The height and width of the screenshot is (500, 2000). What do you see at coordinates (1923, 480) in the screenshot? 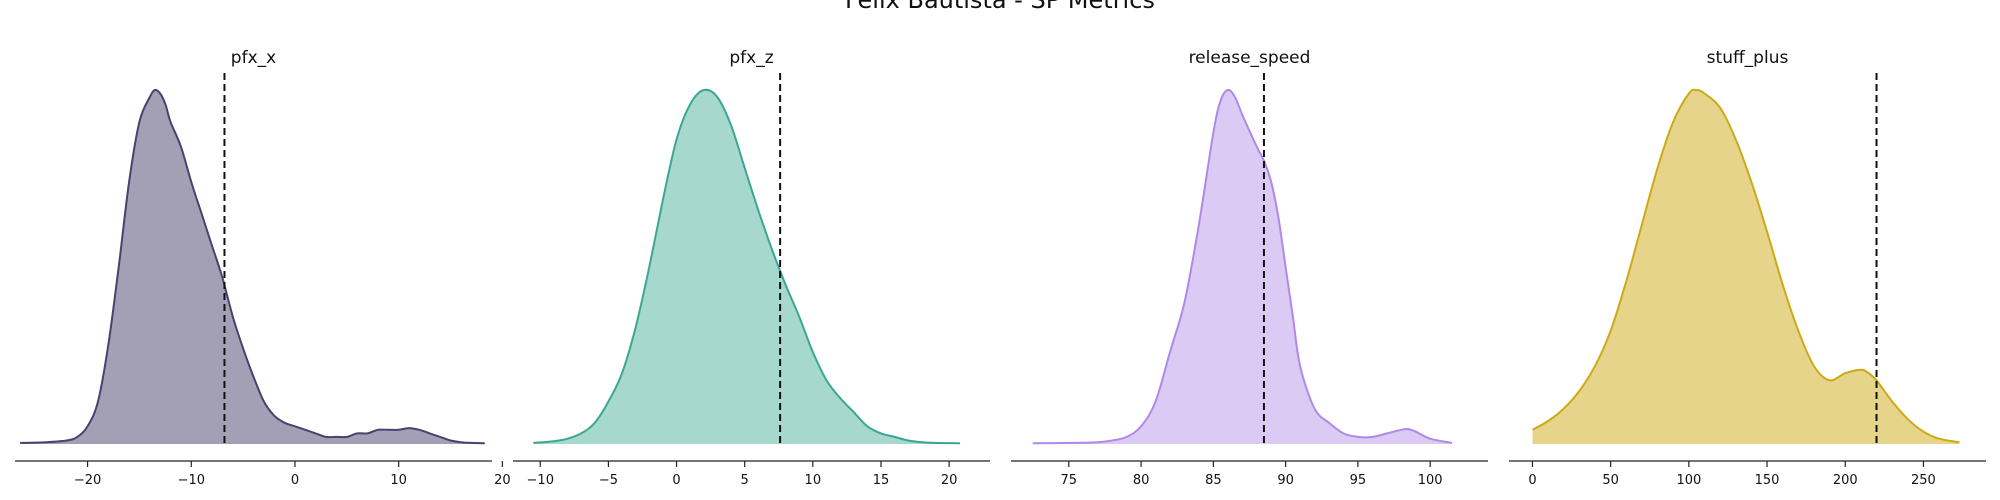
I see `x-tick-label: 250` at bounding box center [1923, 480].